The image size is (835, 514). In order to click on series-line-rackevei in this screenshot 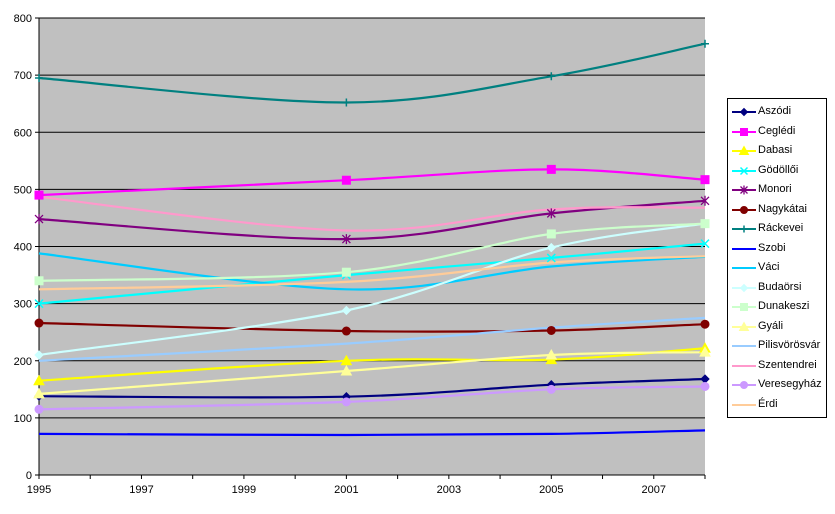, I will do `click(372, 73)`.